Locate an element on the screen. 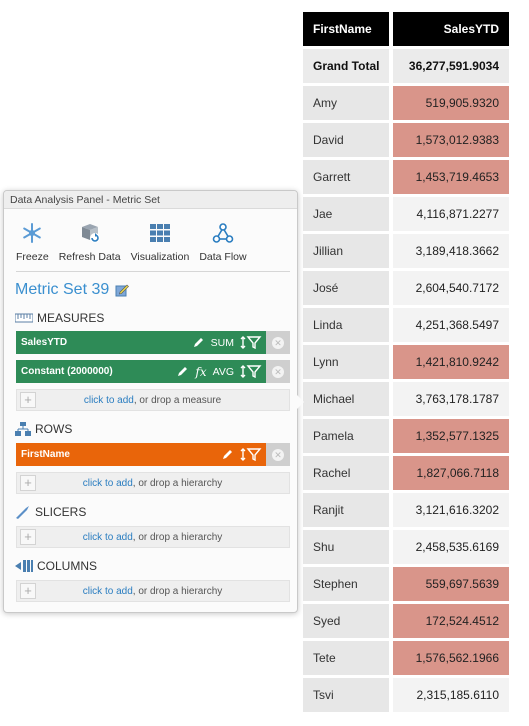 The width and height of the screenshot is (529, 726). firstname-cell: Stephen is located at coordinates (346, 584).